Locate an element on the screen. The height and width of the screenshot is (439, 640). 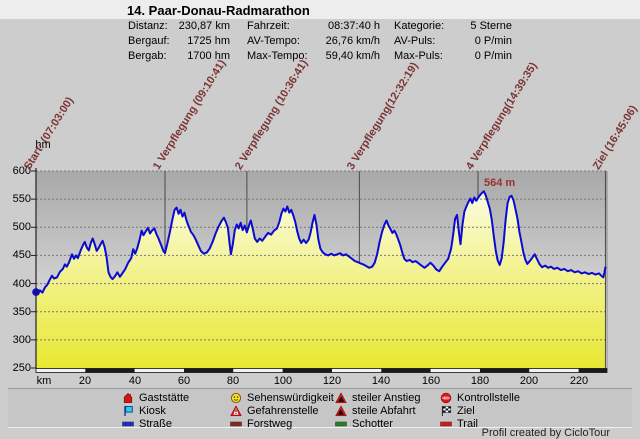
legend-item: Schotter is located at coordinates (364, 423).